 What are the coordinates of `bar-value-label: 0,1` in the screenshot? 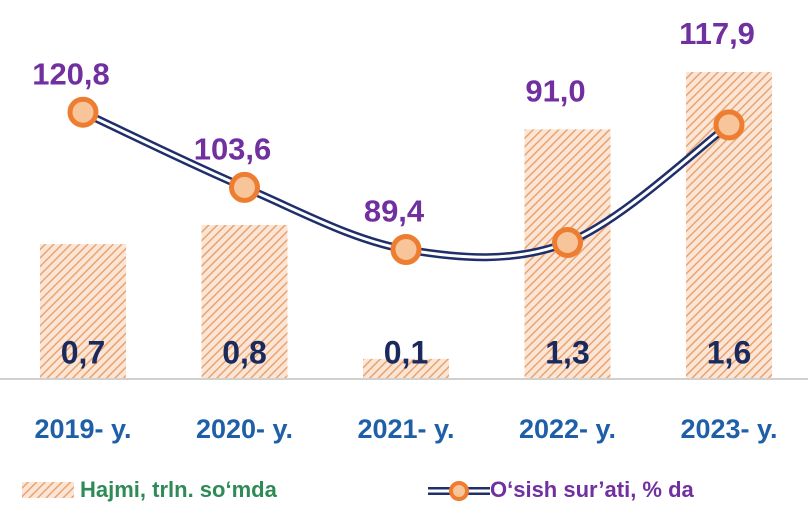 It's located at (406, 352).